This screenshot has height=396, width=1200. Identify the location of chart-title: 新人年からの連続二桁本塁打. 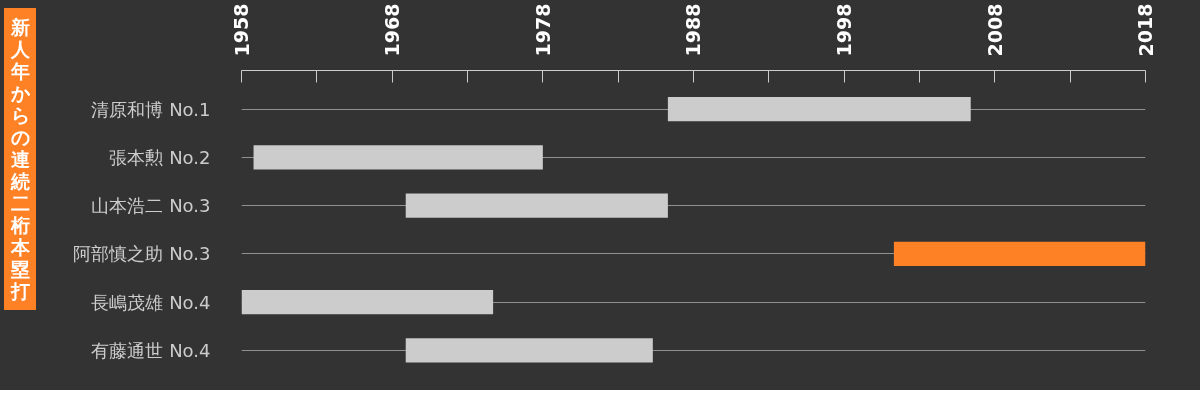
(20, 159).